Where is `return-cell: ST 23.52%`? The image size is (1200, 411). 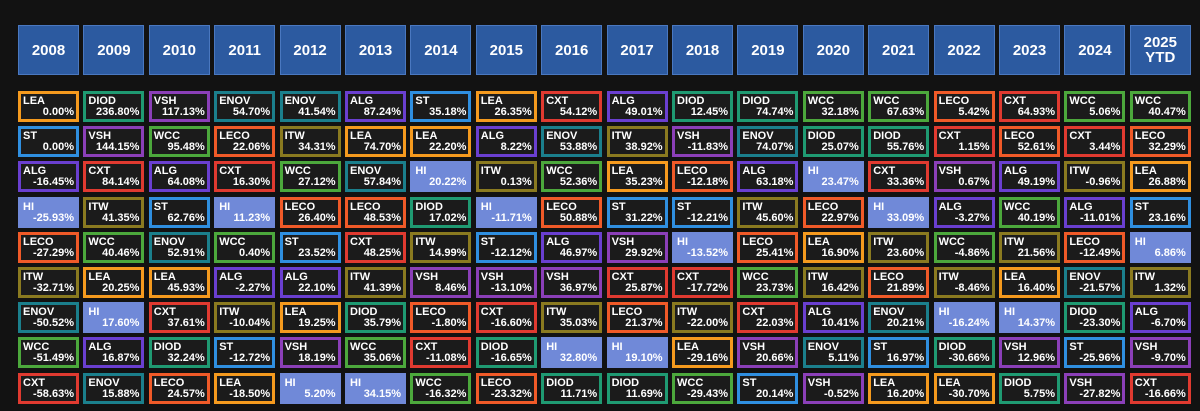 return-cell: ST 23.52% is located at coordinates (310, 247).